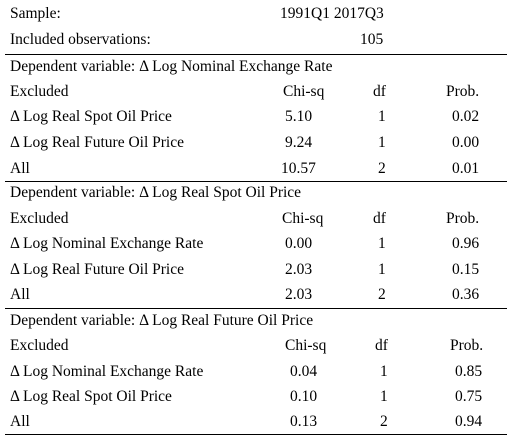 The width and height of the screenshot is (512, 437). What do you see at coordinates (469, 421) in the screenshot?
I see `row-prob: 0.94` at bounding box center [469, 421].